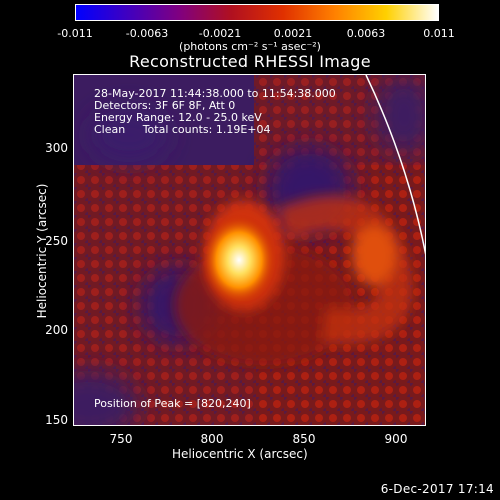 The image size is (500, 500). Describe the element at coordinates (257, 12) in the screenshot. I see `colorbar` at that location.